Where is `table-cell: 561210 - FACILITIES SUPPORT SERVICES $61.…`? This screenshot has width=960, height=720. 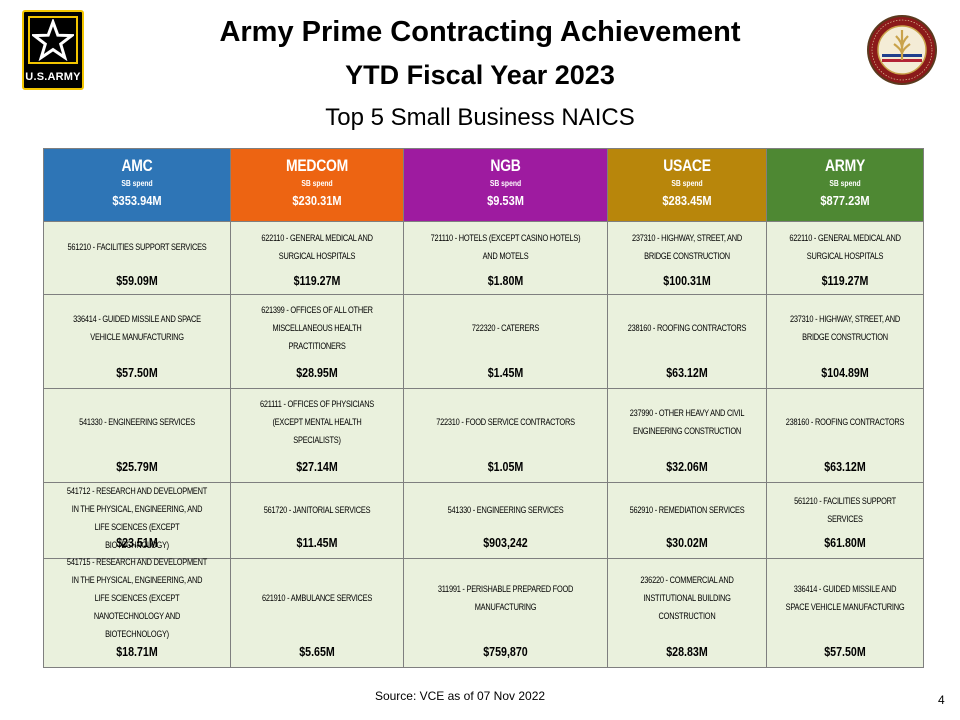
table-cell: 561210 - FACILITIES SUPPORT SERVICES $61.… is located at coordinates (845, 520).